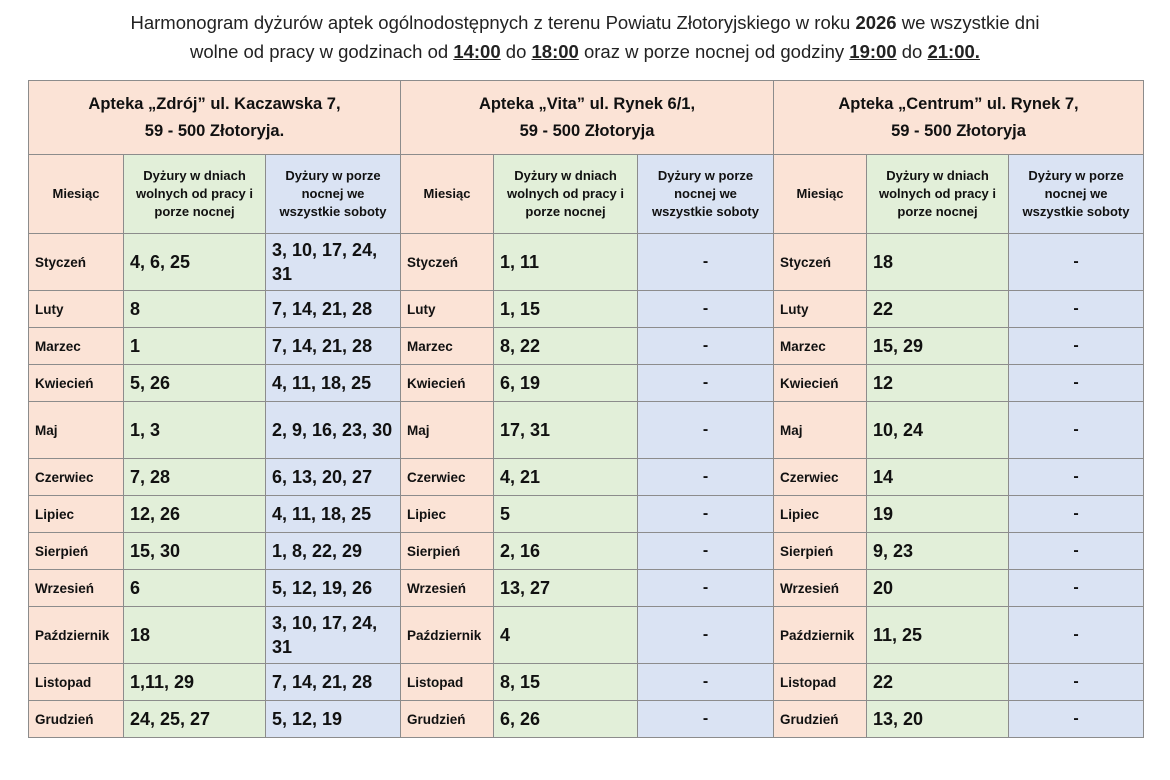 This screenshot has width=1170, height=780. Describe the element at coordinates (333, 430) in the screenshot. I see `saturday-duty-cell: 2, 9, 16, 23, 30` at that location.